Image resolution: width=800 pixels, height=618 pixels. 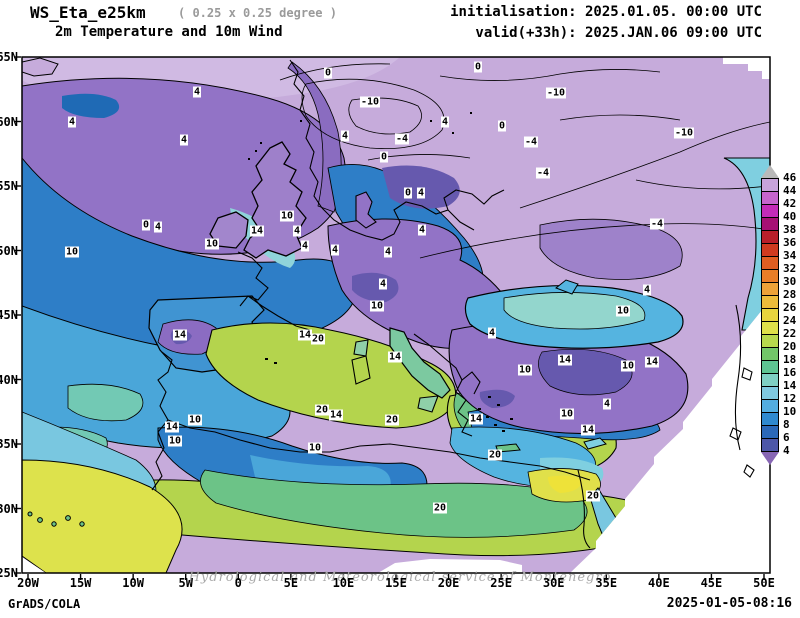 What do you see at coordinates (790, 203) in the screenshot?
I see `colorbar-tick-label-42: 42` at bounding box center [790, 203].